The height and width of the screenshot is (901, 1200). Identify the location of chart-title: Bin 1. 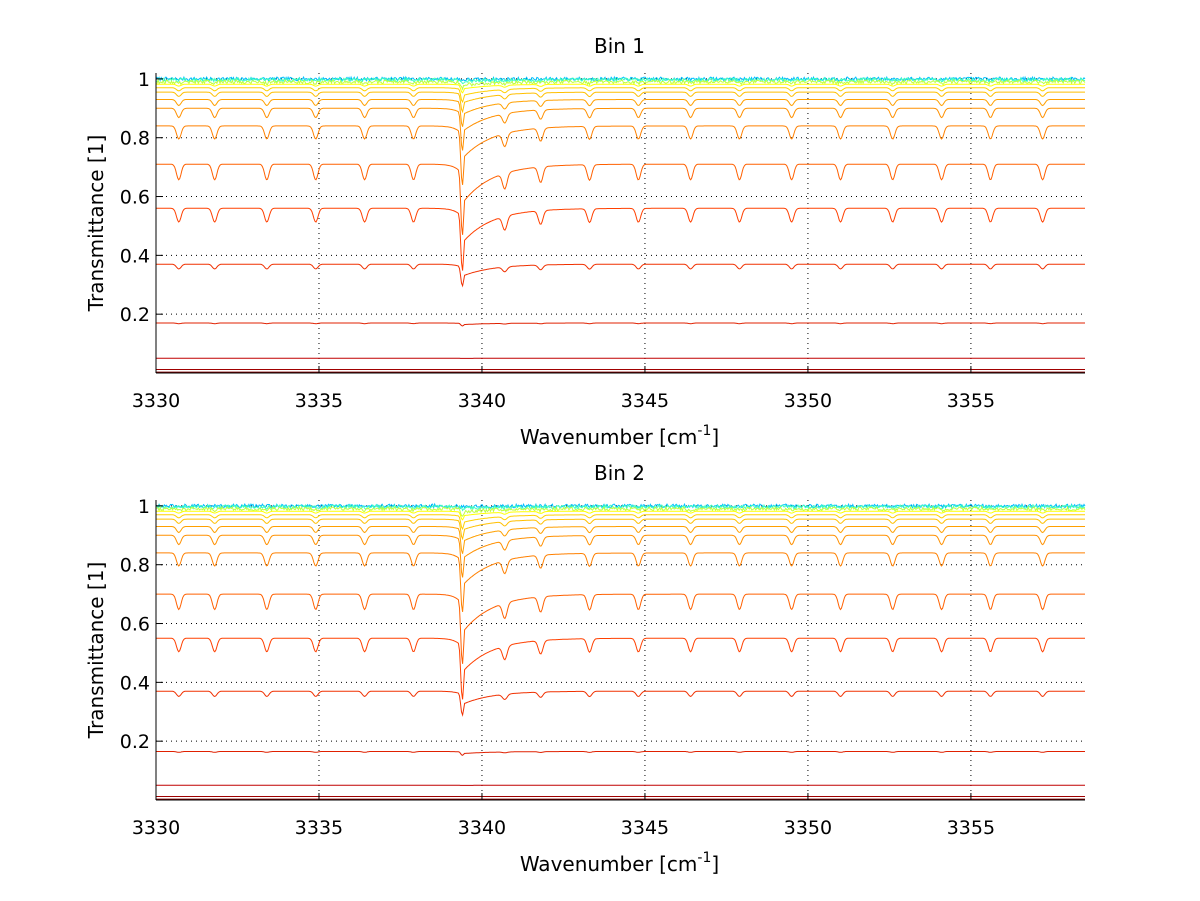
(619, 46).